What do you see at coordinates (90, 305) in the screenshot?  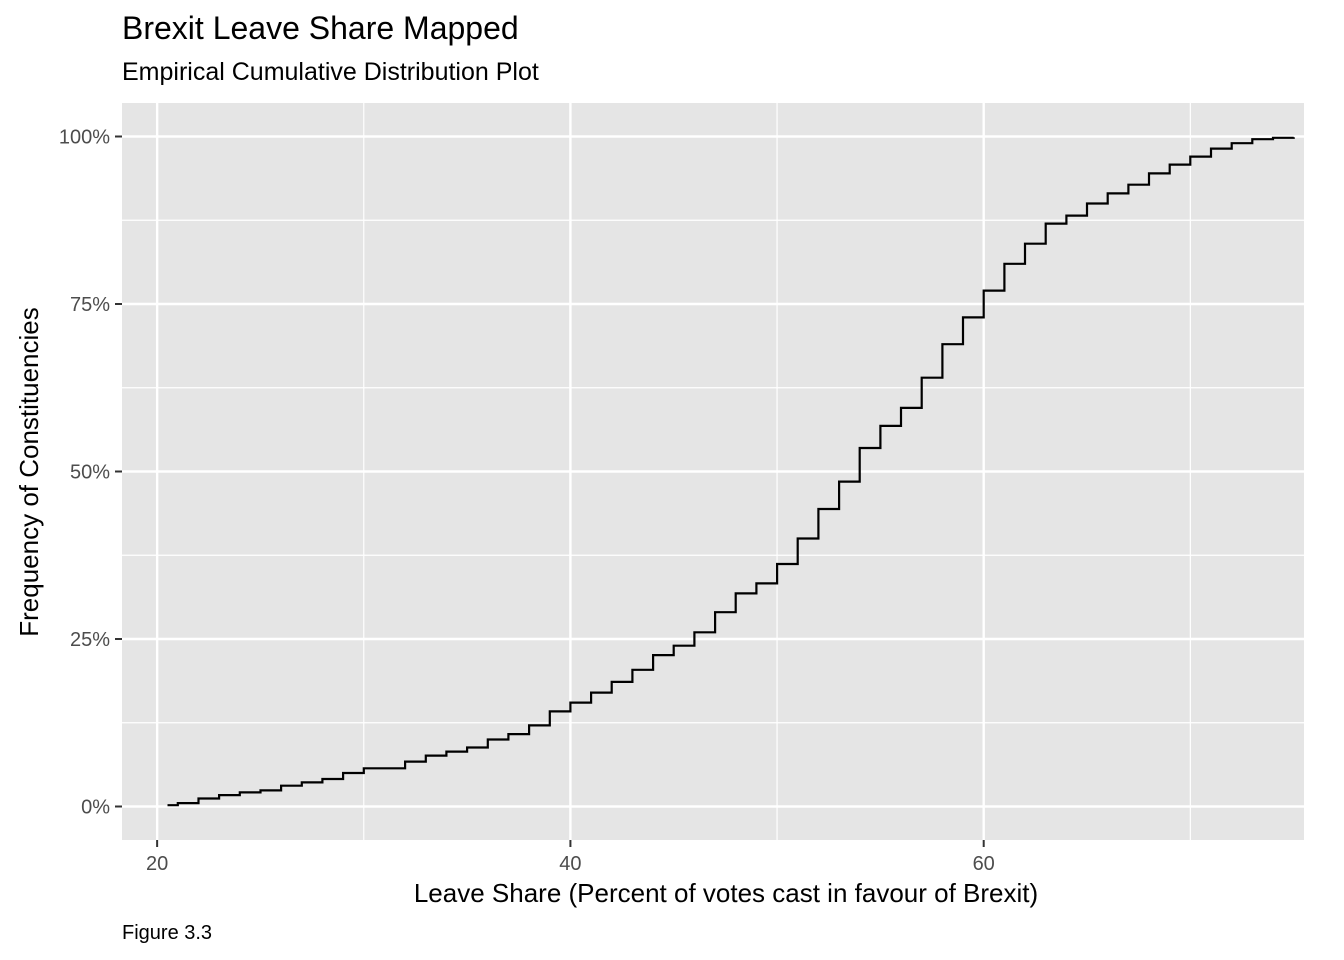 I see `y-tick-label: 75%` at bounding box center [90, 305].